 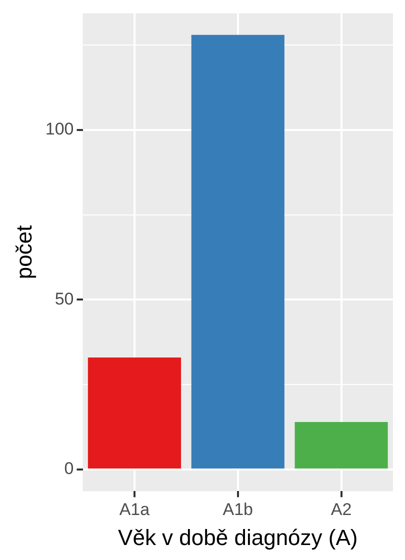 I want to click on x-tick-label: A1b, so click(x=238, y=510).